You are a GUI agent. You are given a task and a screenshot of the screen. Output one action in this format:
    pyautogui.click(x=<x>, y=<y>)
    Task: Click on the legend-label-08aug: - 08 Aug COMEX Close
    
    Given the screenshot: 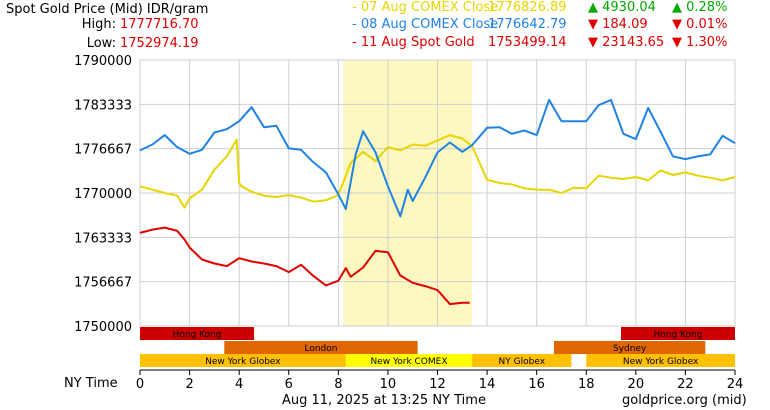 What is the action you would take?
    pyautogui.click(x=425, y=24)
    